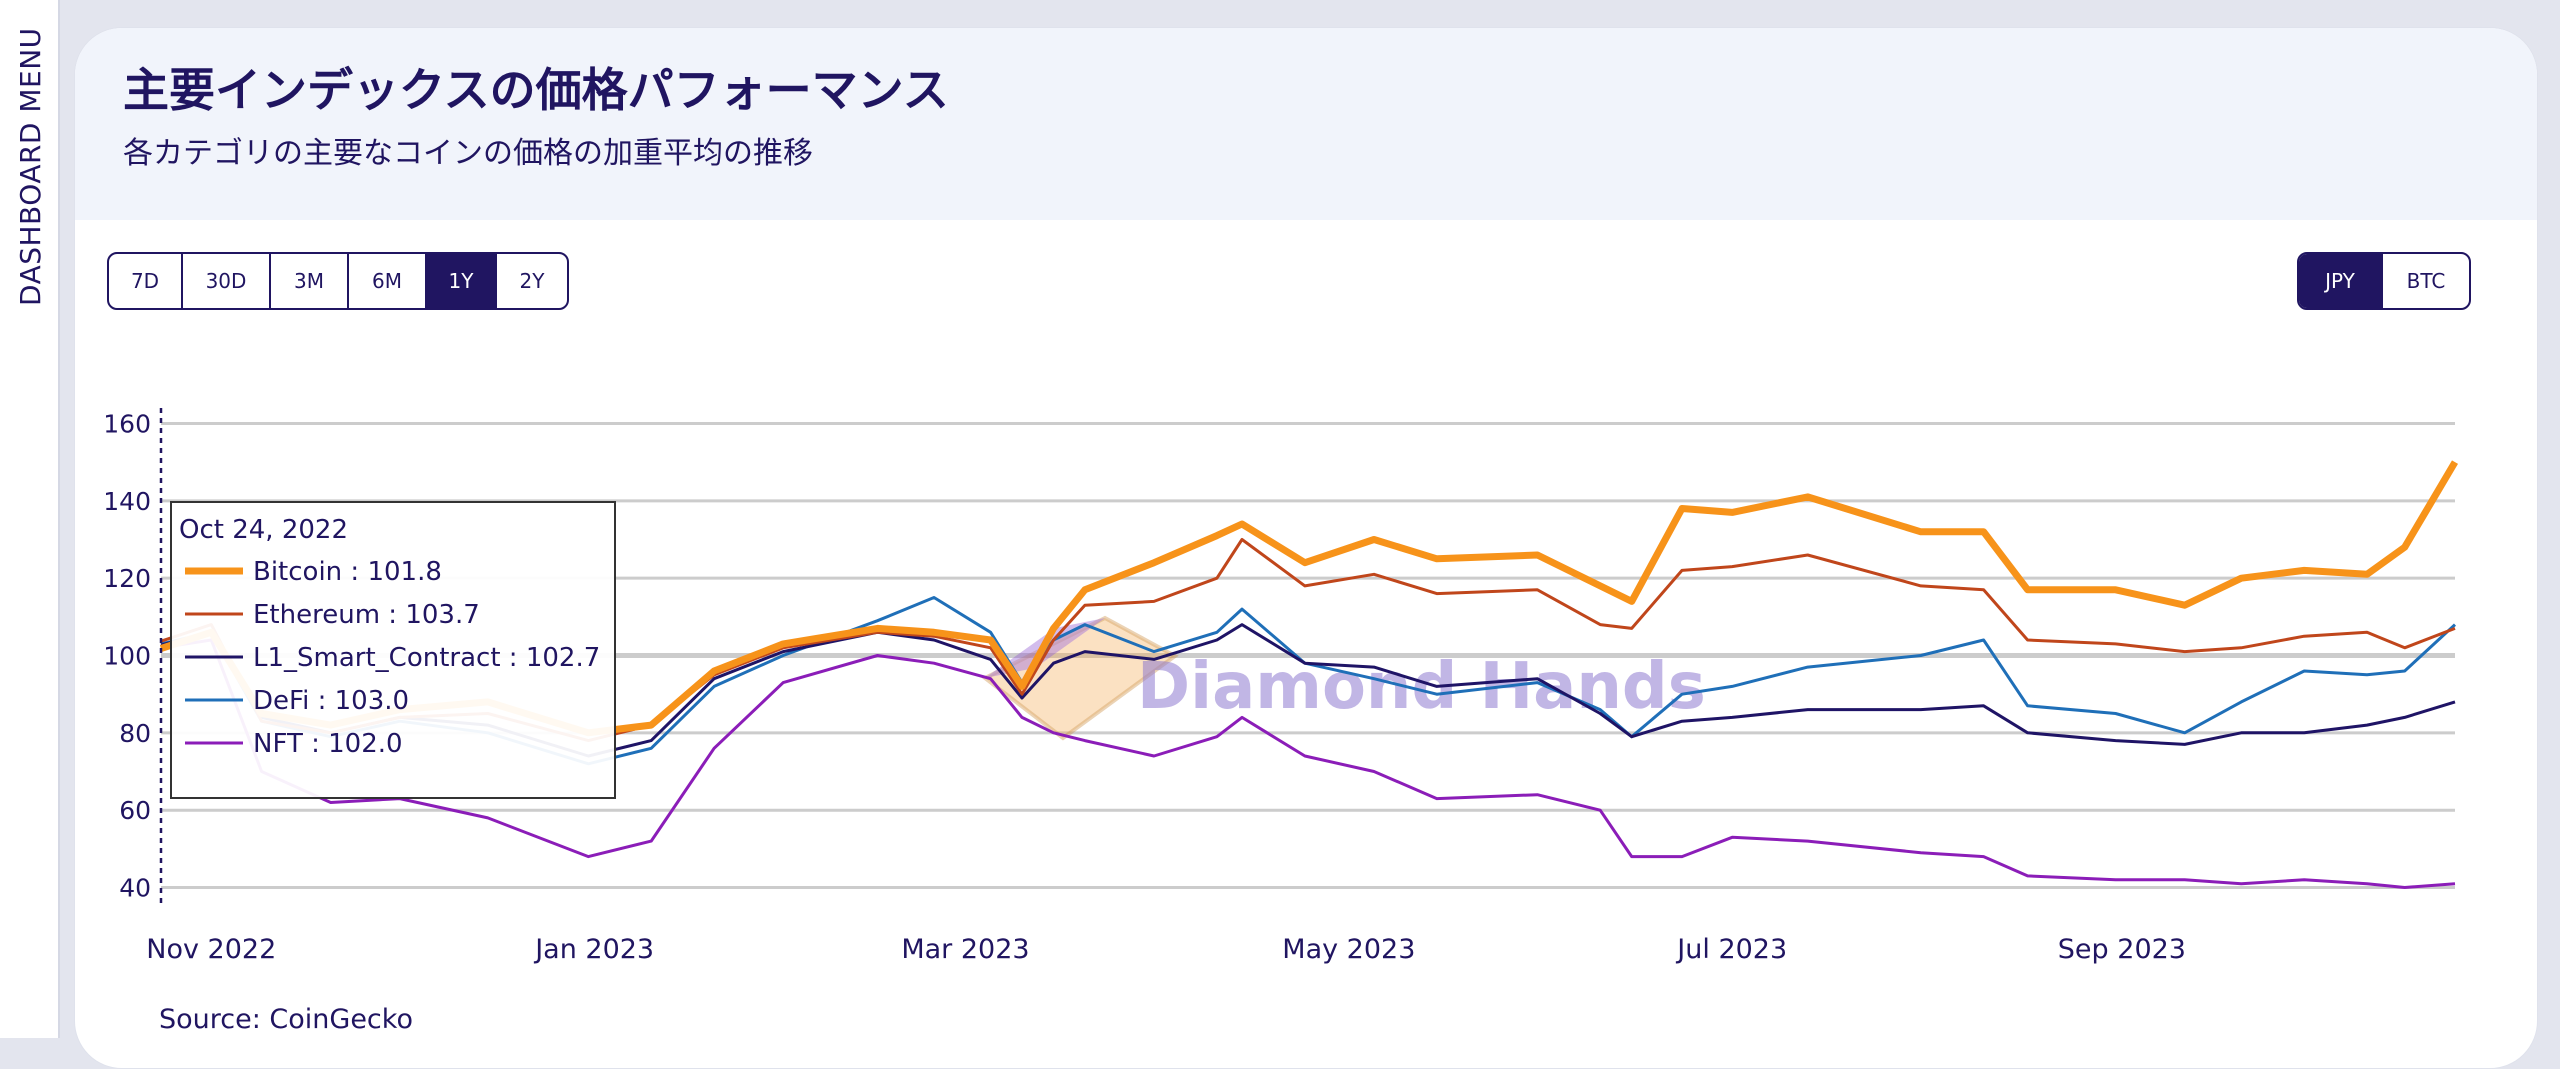  What do you see at coordinates (1421, 687) in the screenshot?
I see `watermark-text: Diamond Hands` at bounding box center [1421, 687].